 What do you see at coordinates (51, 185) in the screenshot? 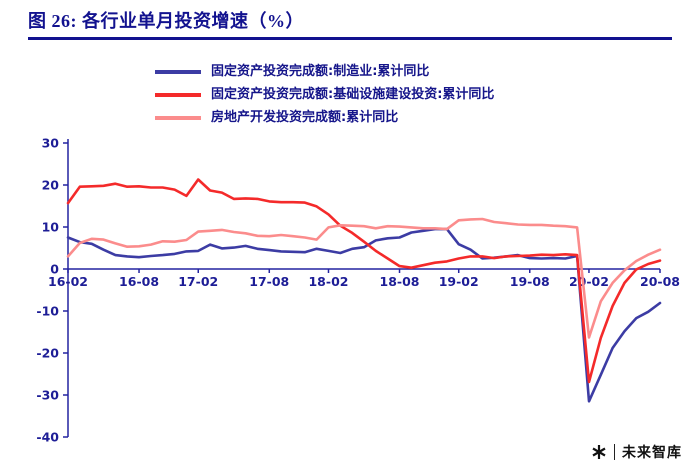
I see `svg-text: 20` at bounding box center [51, 185].